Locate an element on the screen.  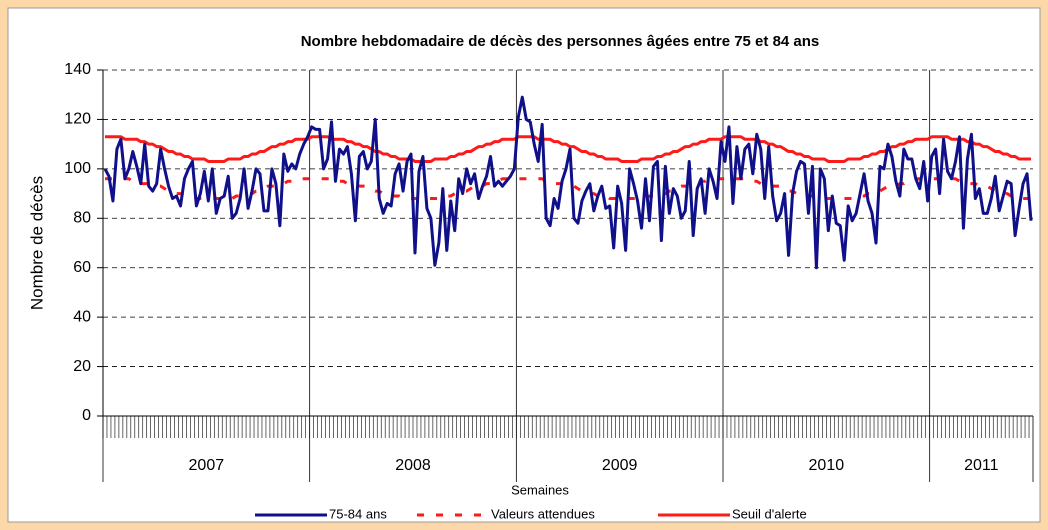
x-group-label: 2007 is located at coordinates (207, 465).